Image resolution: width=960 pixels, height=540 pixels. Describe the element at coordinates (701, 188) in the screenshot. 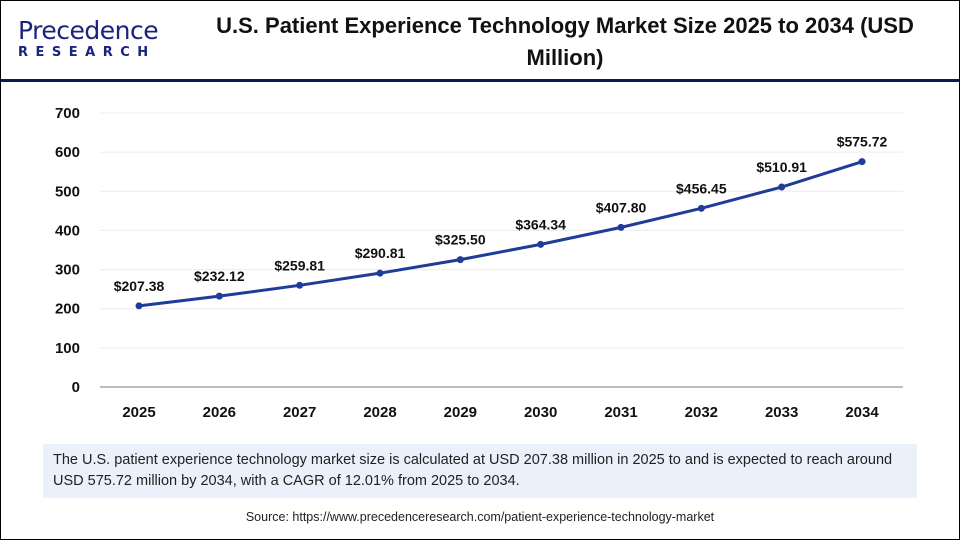

I see `data-label: $456.45` at that location.